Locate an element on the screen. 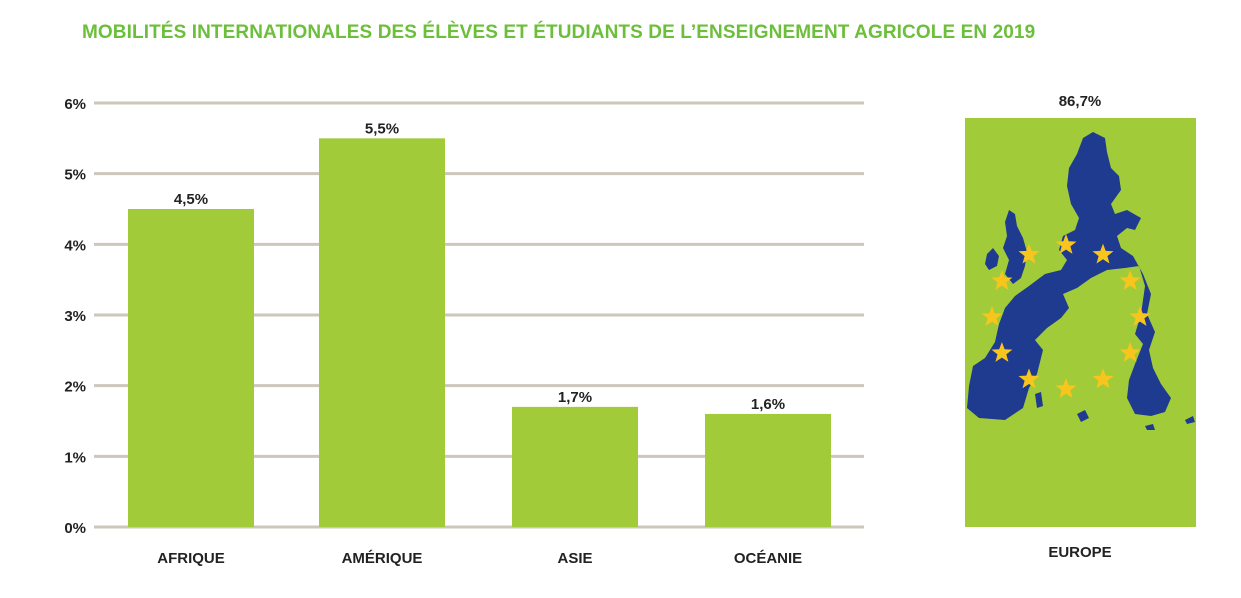 Image resolution: width=1241 pixels, height=598 pixels. category-label: AFRIQUE is located at coordinates (191, 558).